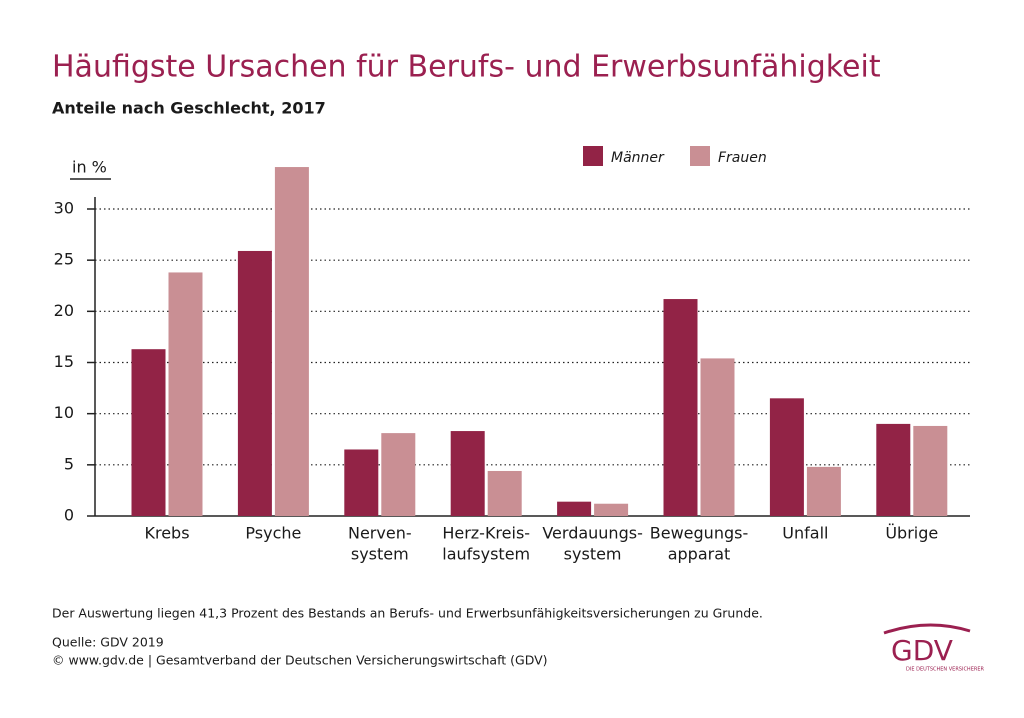 This screenshot has height=718, width=1024. I want to click on y-tick-label: 25, so click(64, 259).